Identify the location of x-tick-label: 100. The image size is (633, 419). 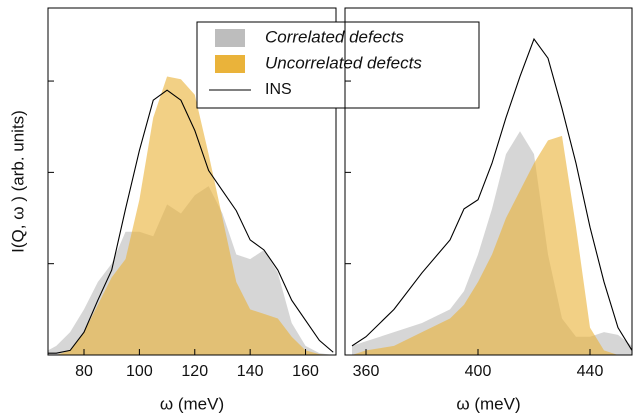
(139, 371).